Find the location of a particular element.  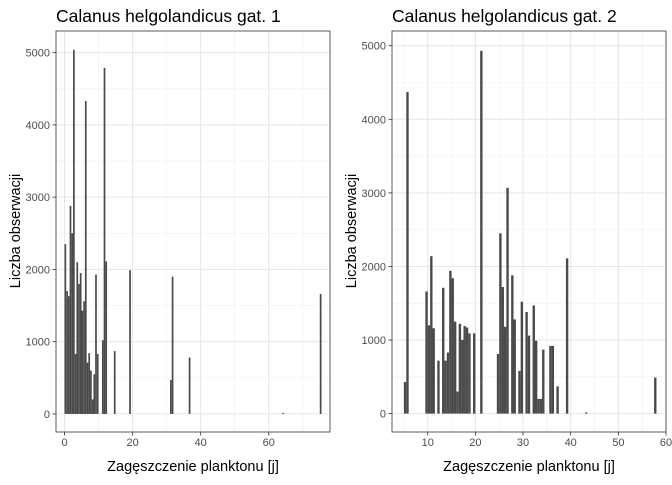

x-tick-label: 30 is located at coordinates (523, 443).